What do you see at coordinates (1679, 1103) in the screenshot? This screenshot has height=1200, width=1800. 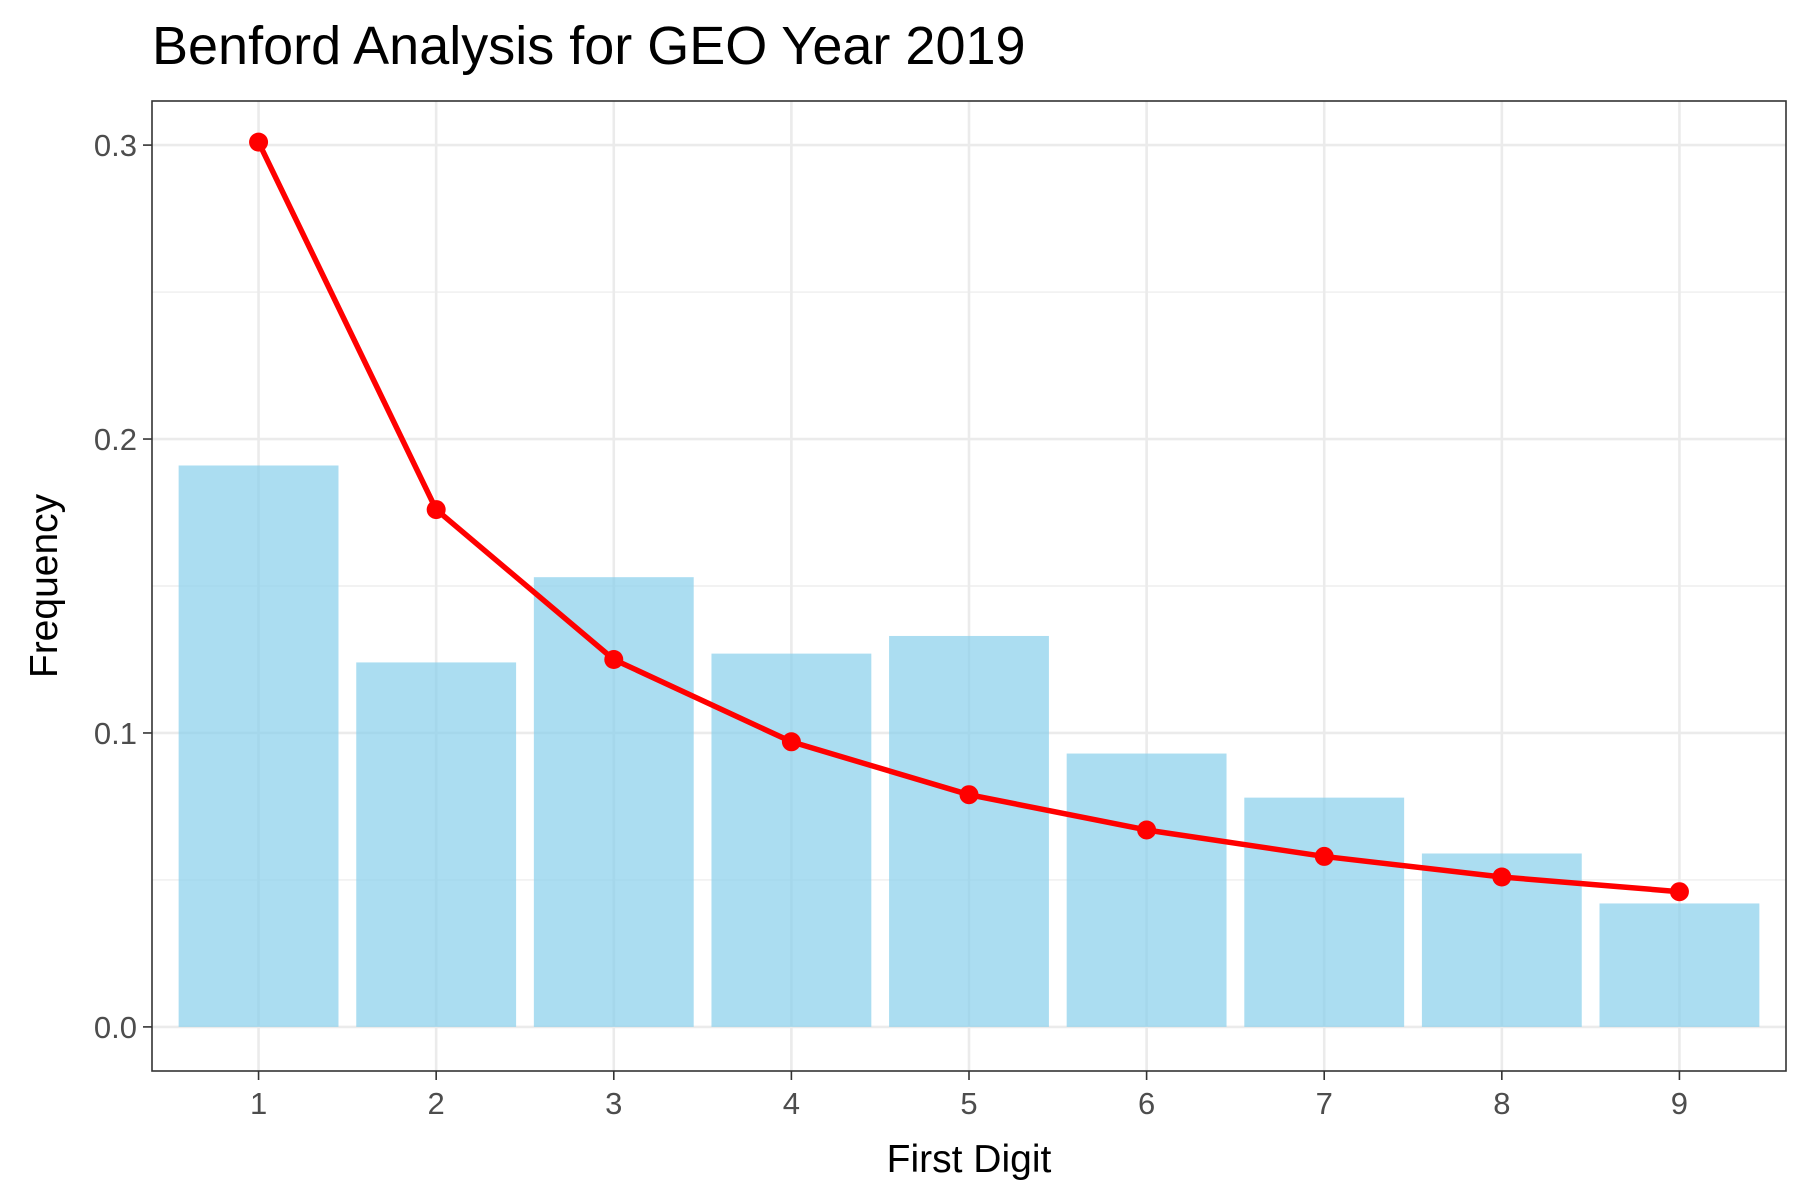 I see `x-tick-label: 9` at bounding box center [1679, 1103].